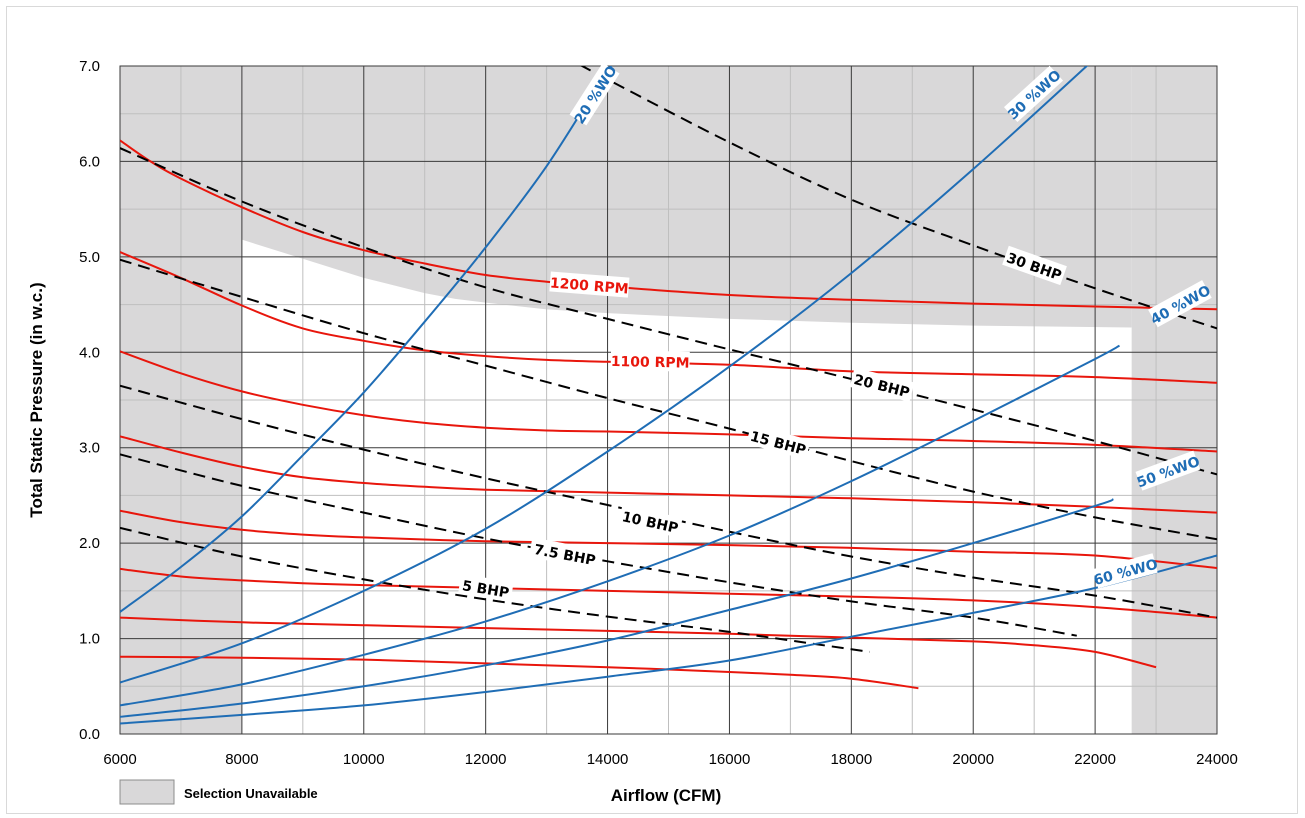  What do you see at coordinates (364, 759) in the screenshot?
I see `x-tick-label: 10000` at bounding box center [364, 759].